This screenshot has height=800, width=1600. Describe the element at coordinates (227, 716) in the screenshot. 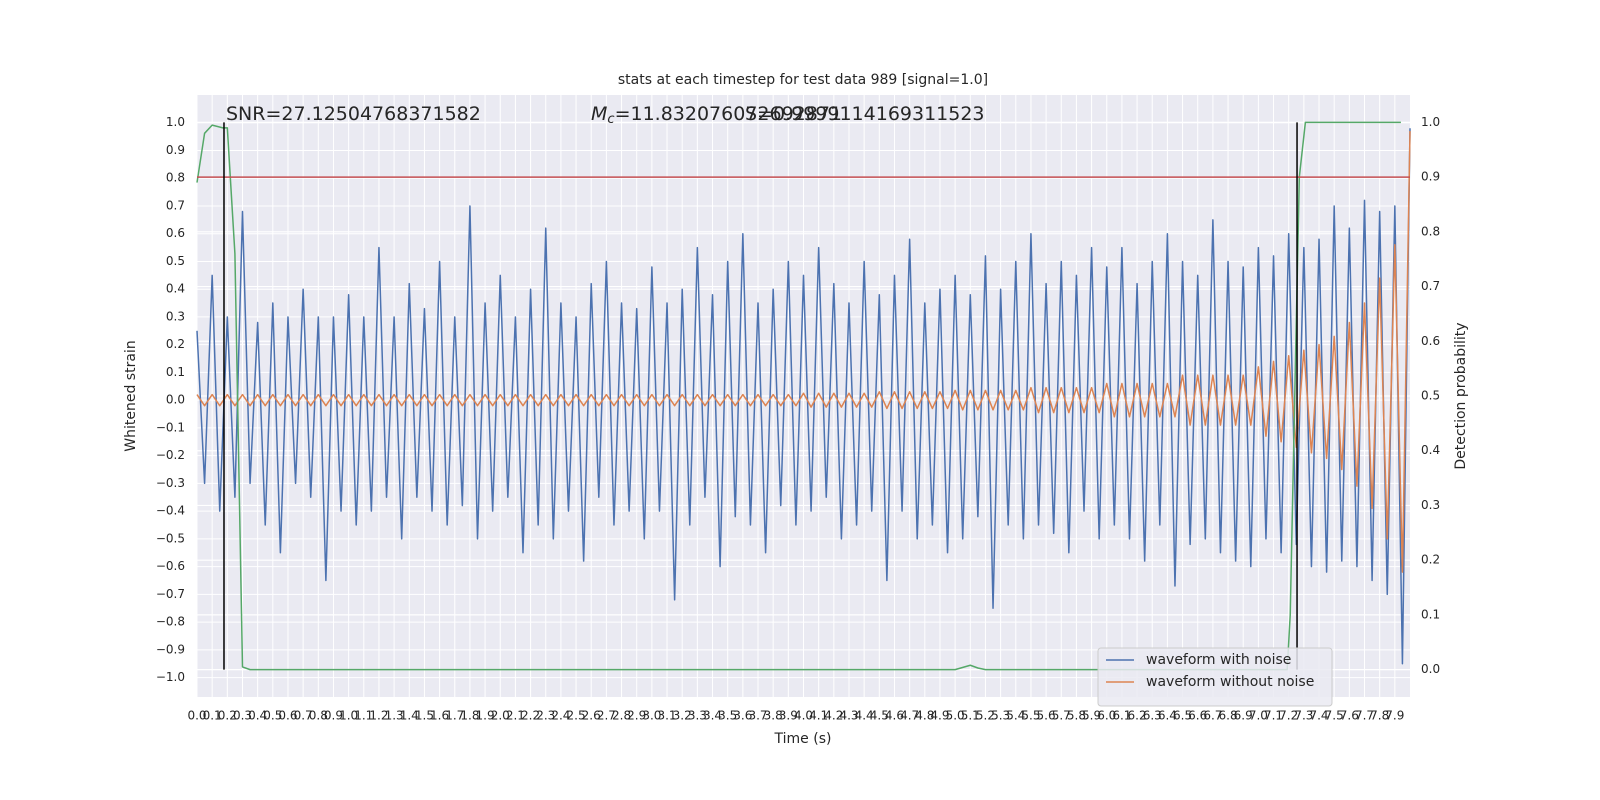

I see `x-tick-label: 0.2` at that location.